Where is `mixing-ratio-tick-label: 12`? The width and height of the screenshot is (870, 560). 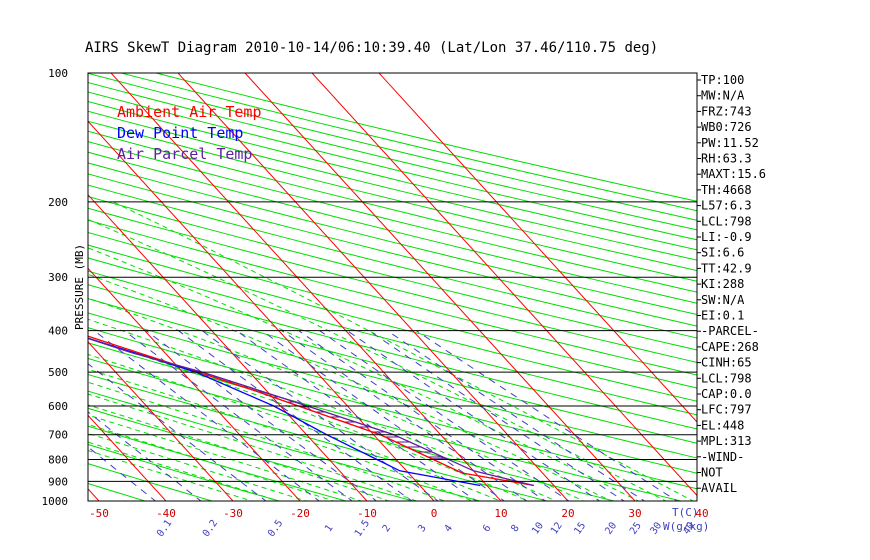 mixing-ratio-tick-label: 12 is located at coordinates (557, 528).